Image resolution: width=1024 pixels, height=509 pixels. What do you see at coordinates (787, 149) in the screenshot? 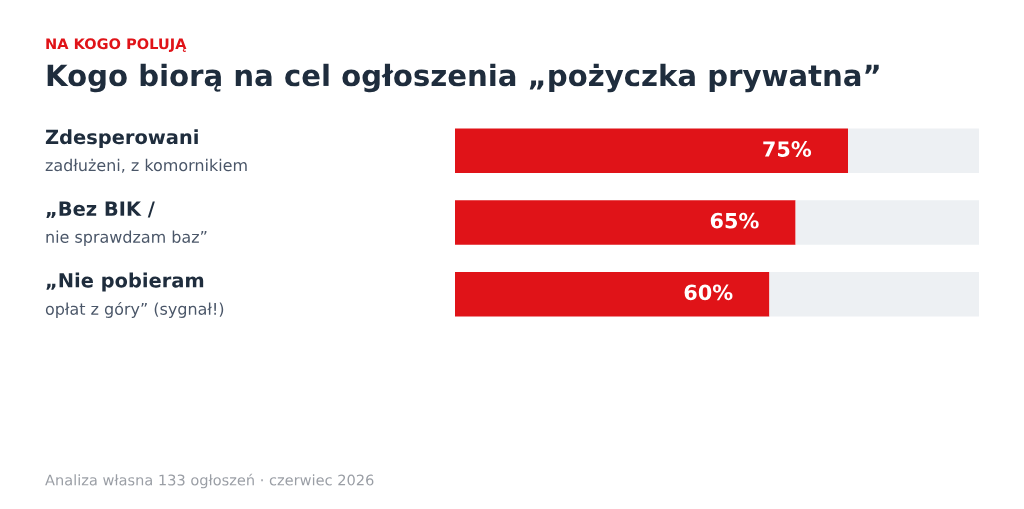
I see `data-label: 75%` at bounding box center [787, 149].